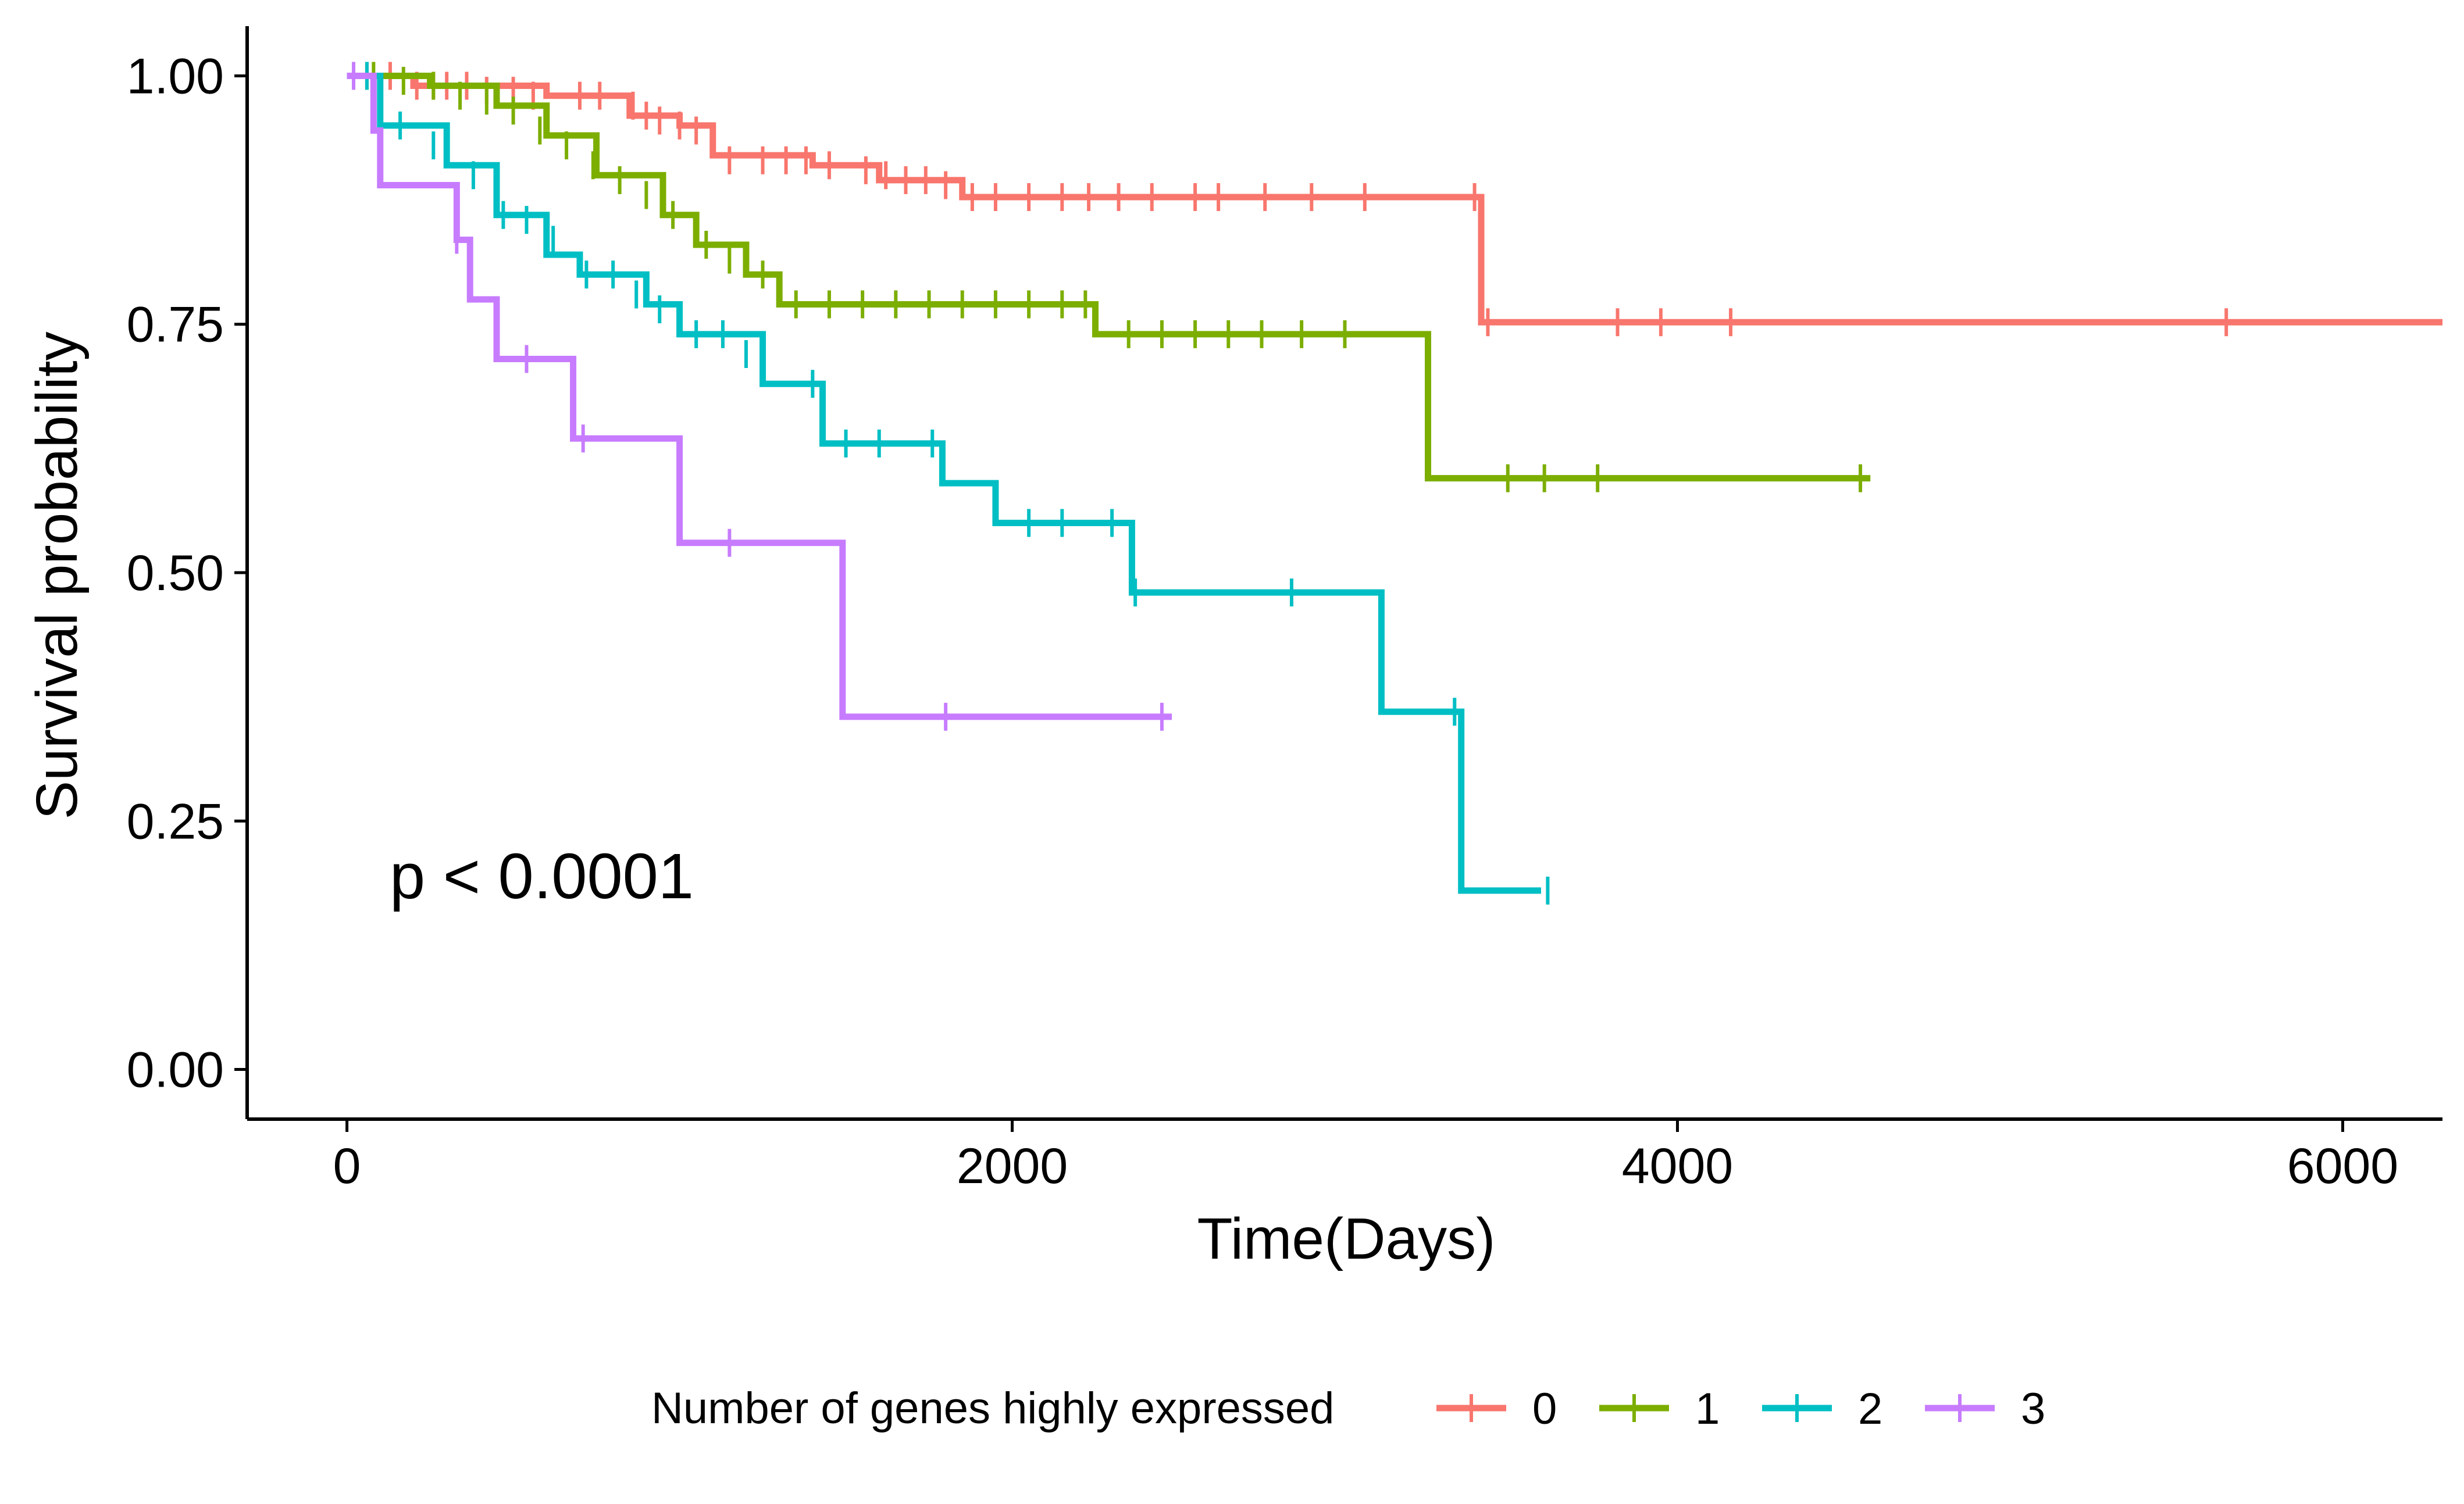  Describe the element at coordinates (175, 821) in the screenshot. I see `y-tick-label: 0.25` at that location.